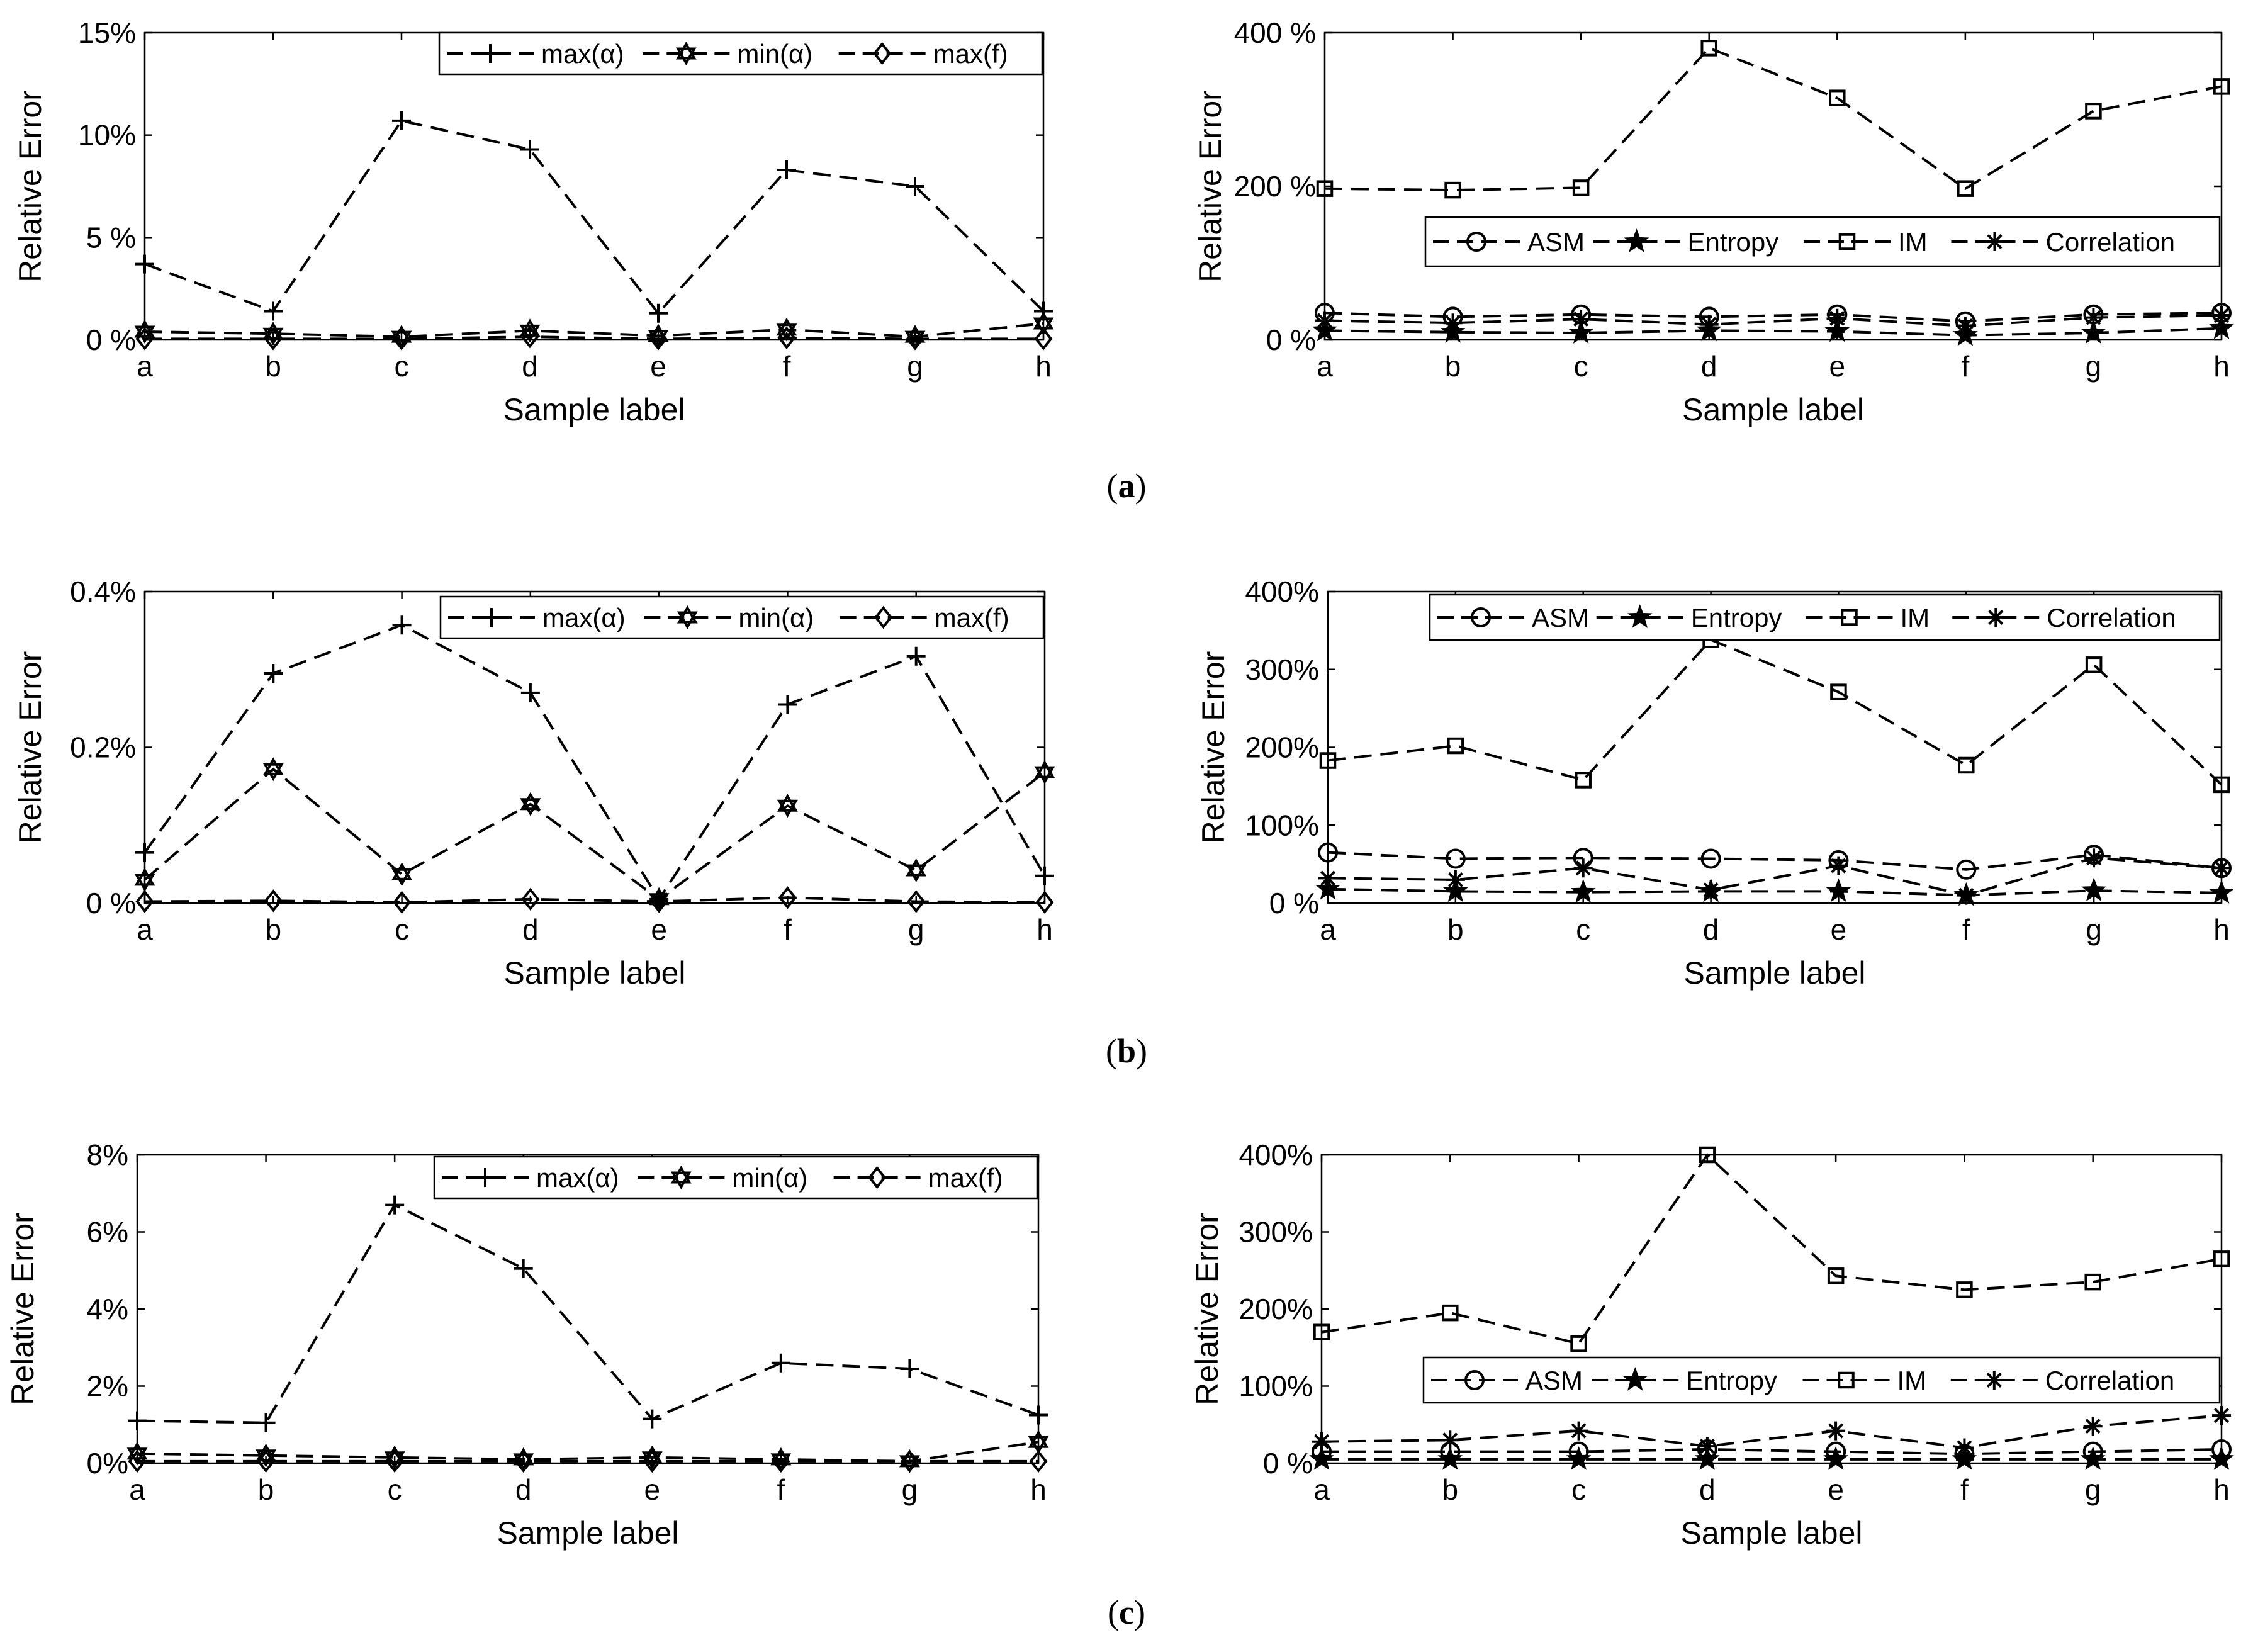  I want to click on legend-label: min(α), so click(774, 54).